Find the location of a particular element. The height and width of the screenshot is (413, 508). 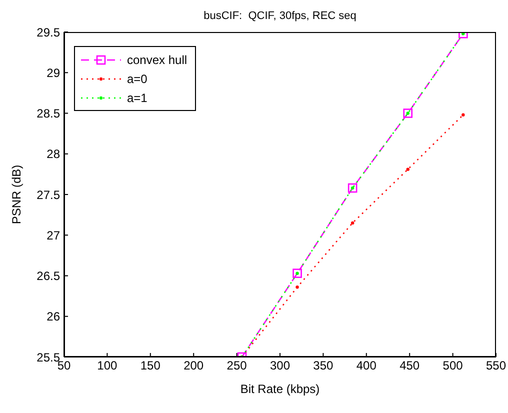

y-tick-label: 27.5 is located at coordinates (48, 195).